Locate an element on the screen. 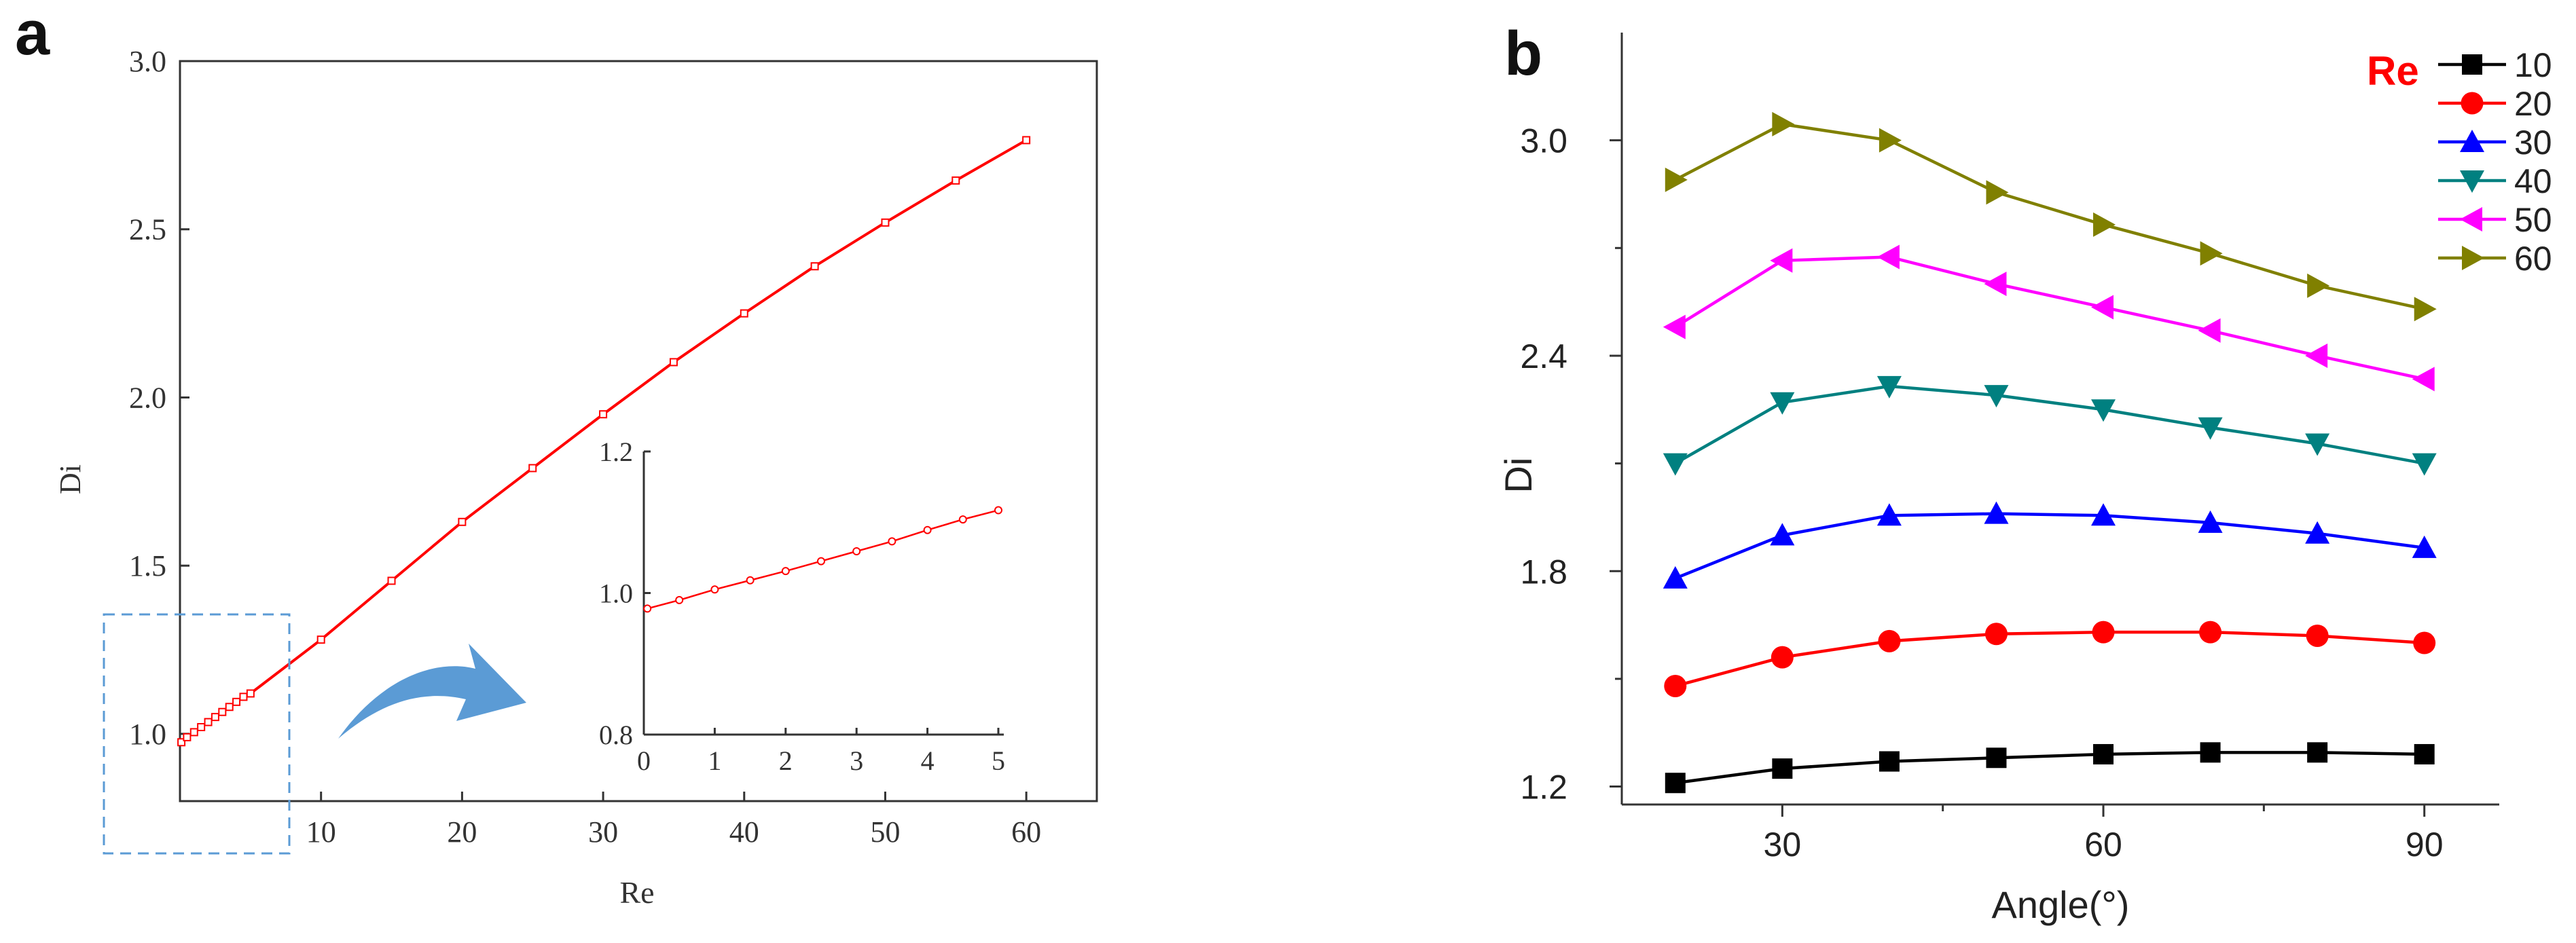 This screenshot has width=2576, height=943. inset-y-tick-label: 1.2 is located at coordinates (616, 452).